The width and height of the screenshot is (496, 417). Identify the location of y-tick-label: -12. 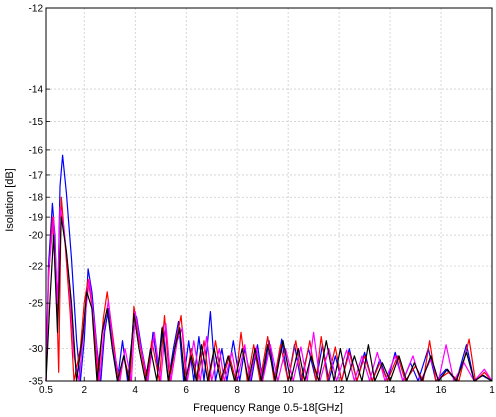
(36, 9).